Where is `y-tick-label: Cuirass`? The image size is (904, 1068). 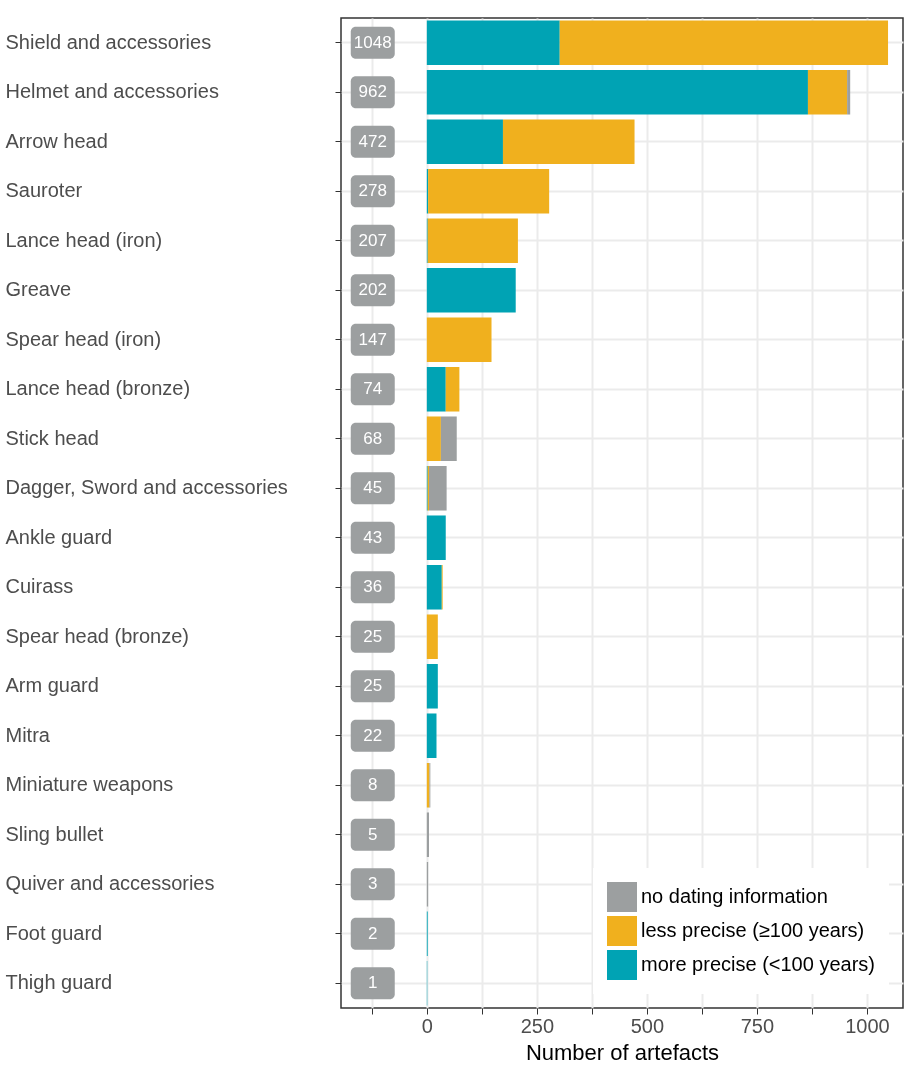
y-tick-label: Cuirass is located at coordinates (39, 586).